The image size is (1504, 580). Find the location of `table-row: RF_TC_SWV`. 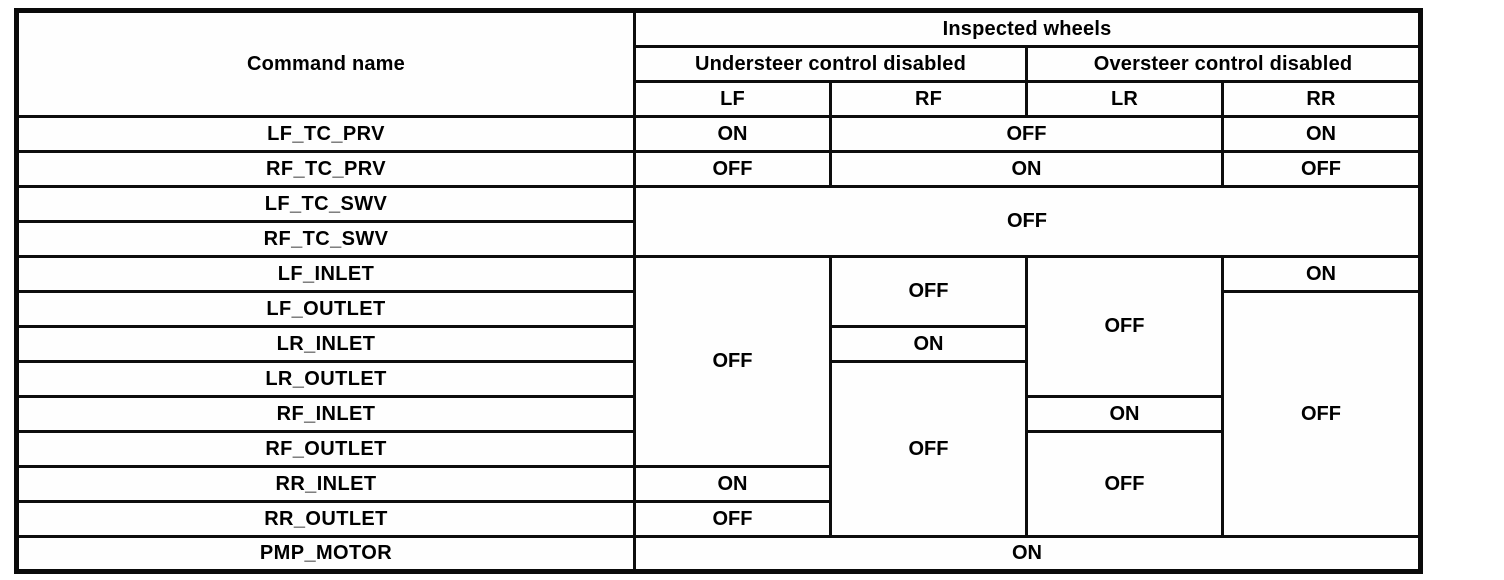

table-row: RF_TC_SWV is located at coordinates (718, 239).